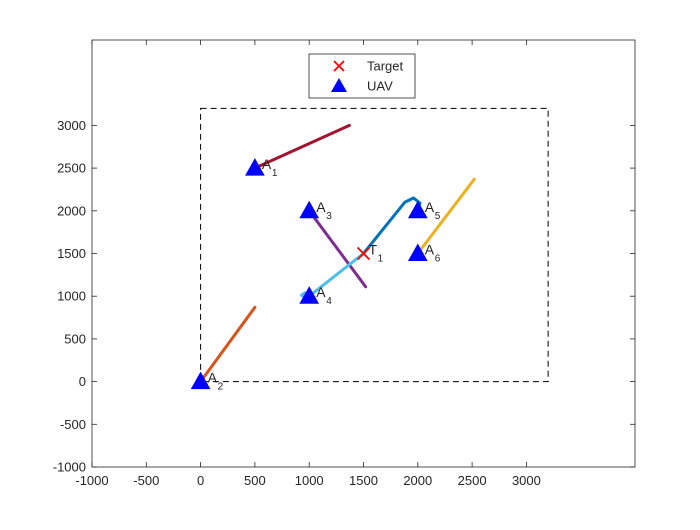 The height and width of the screenshot is (530, 700). I want to click on x-tick-label: 1500, so click(363, 480).